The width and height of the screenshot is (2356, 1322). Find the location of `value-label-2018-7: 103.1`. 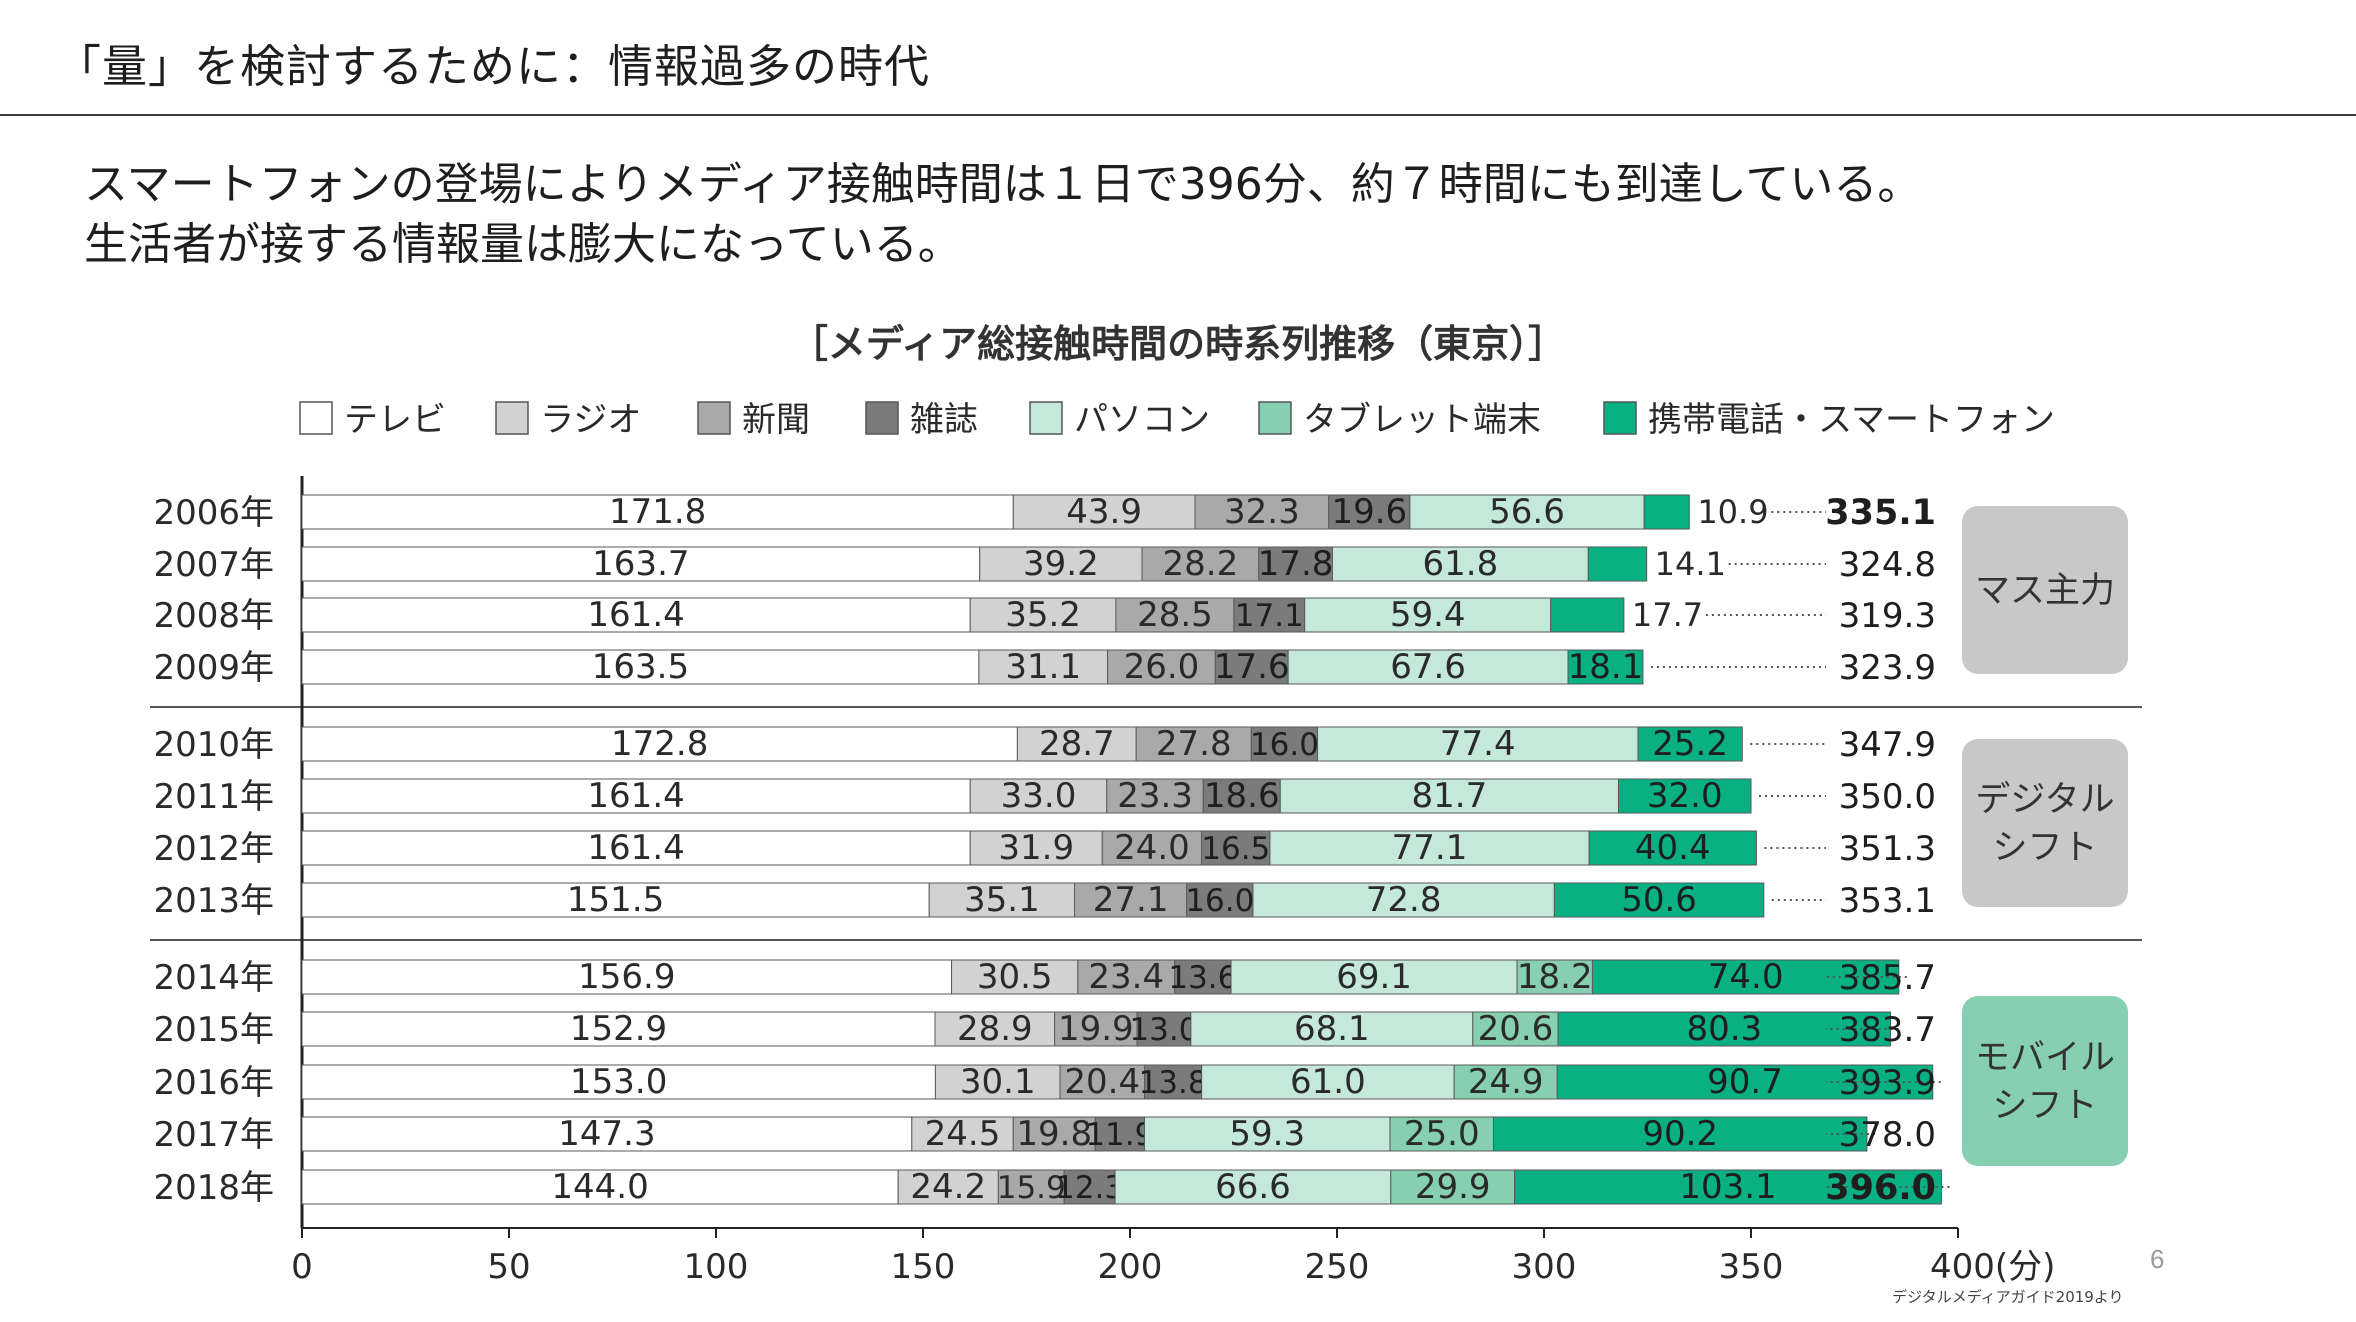

value-label-2018-7: 103.1 is located at coordinates (1727, 1187).